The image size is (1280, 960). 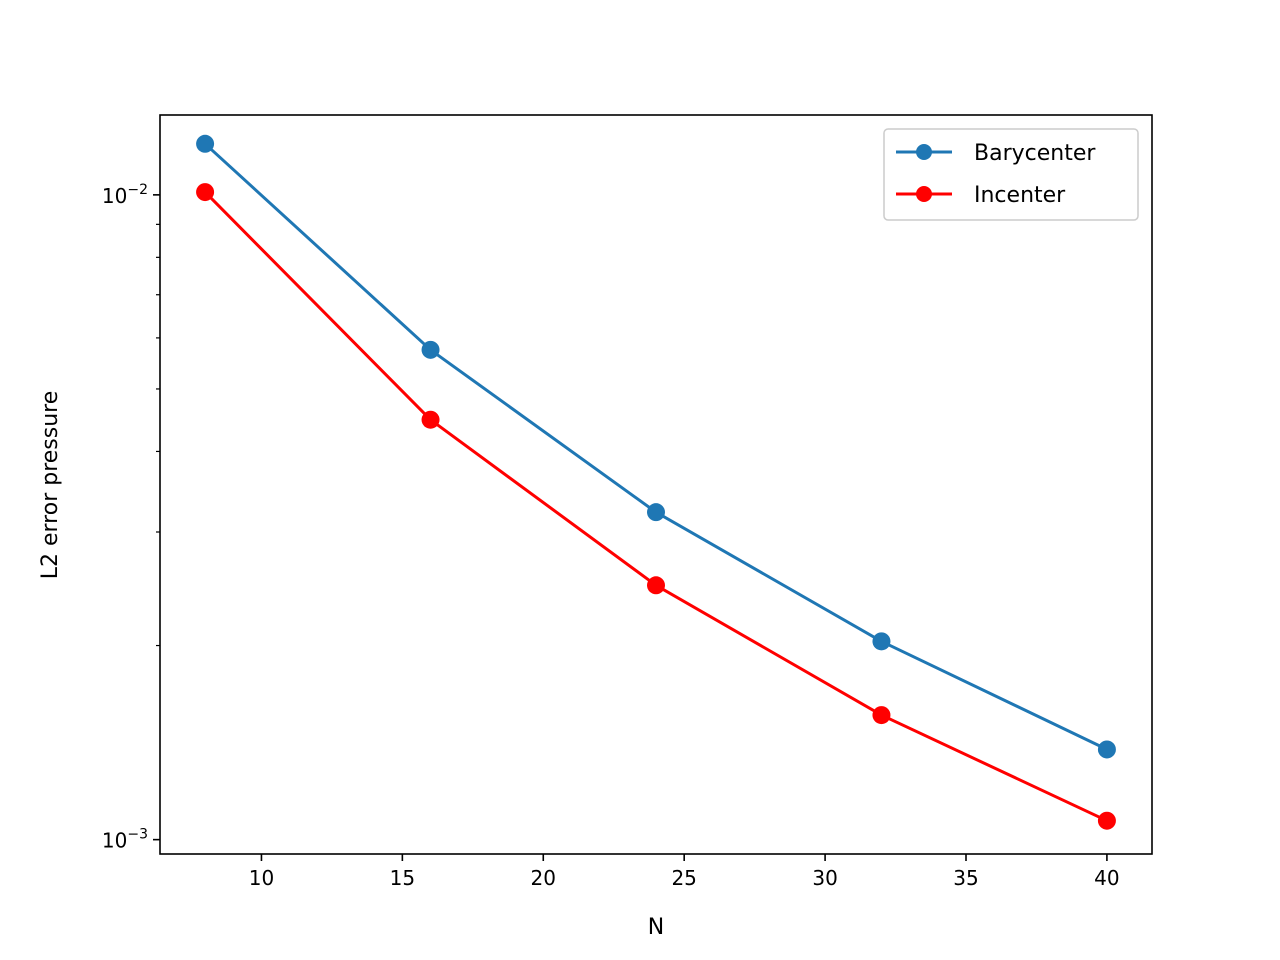 I want to click on x-tick-label: 40, so click(x=1106, y=878).